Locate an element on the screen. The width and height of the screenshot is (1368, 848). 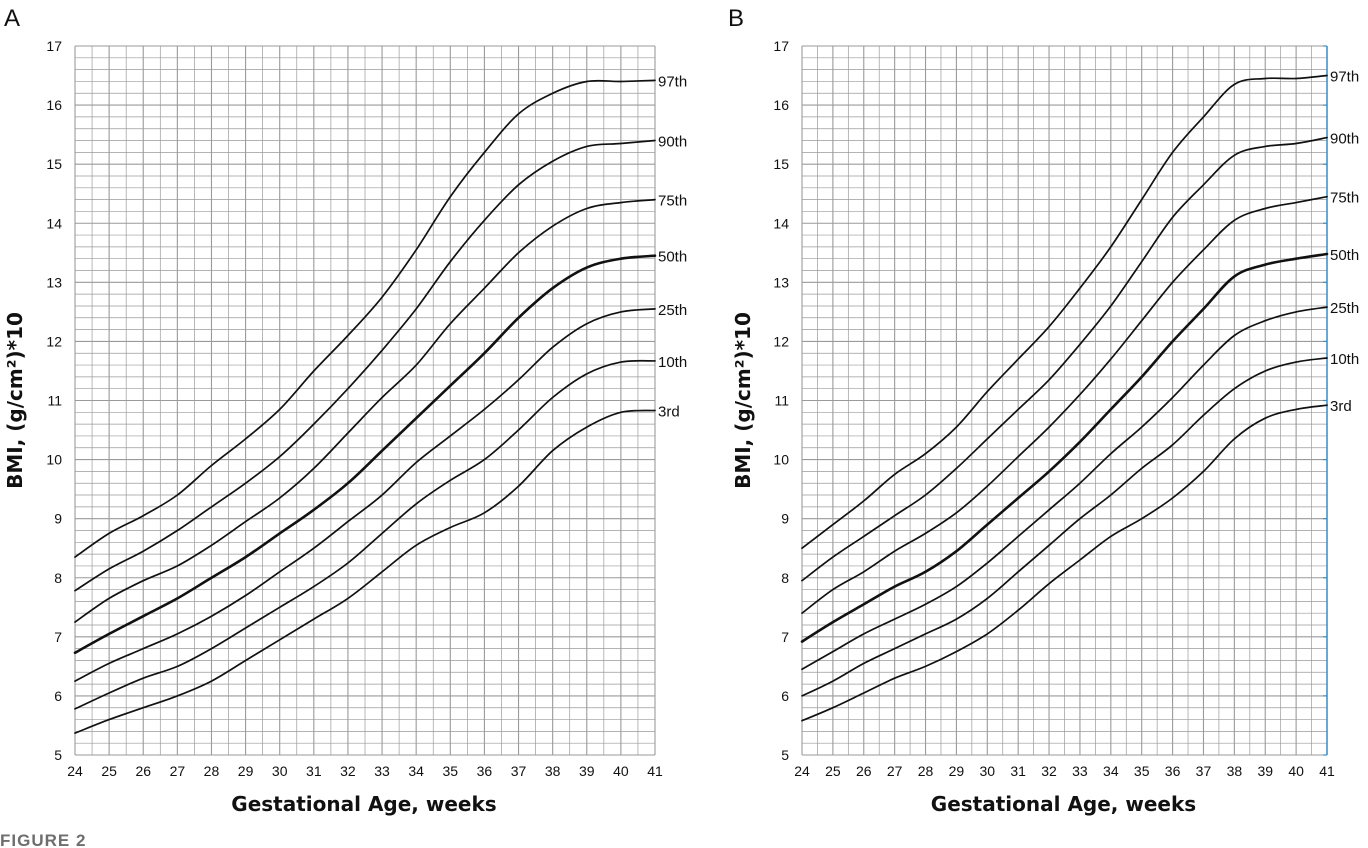
panel-letter: A is located at coordinates (12, 18).